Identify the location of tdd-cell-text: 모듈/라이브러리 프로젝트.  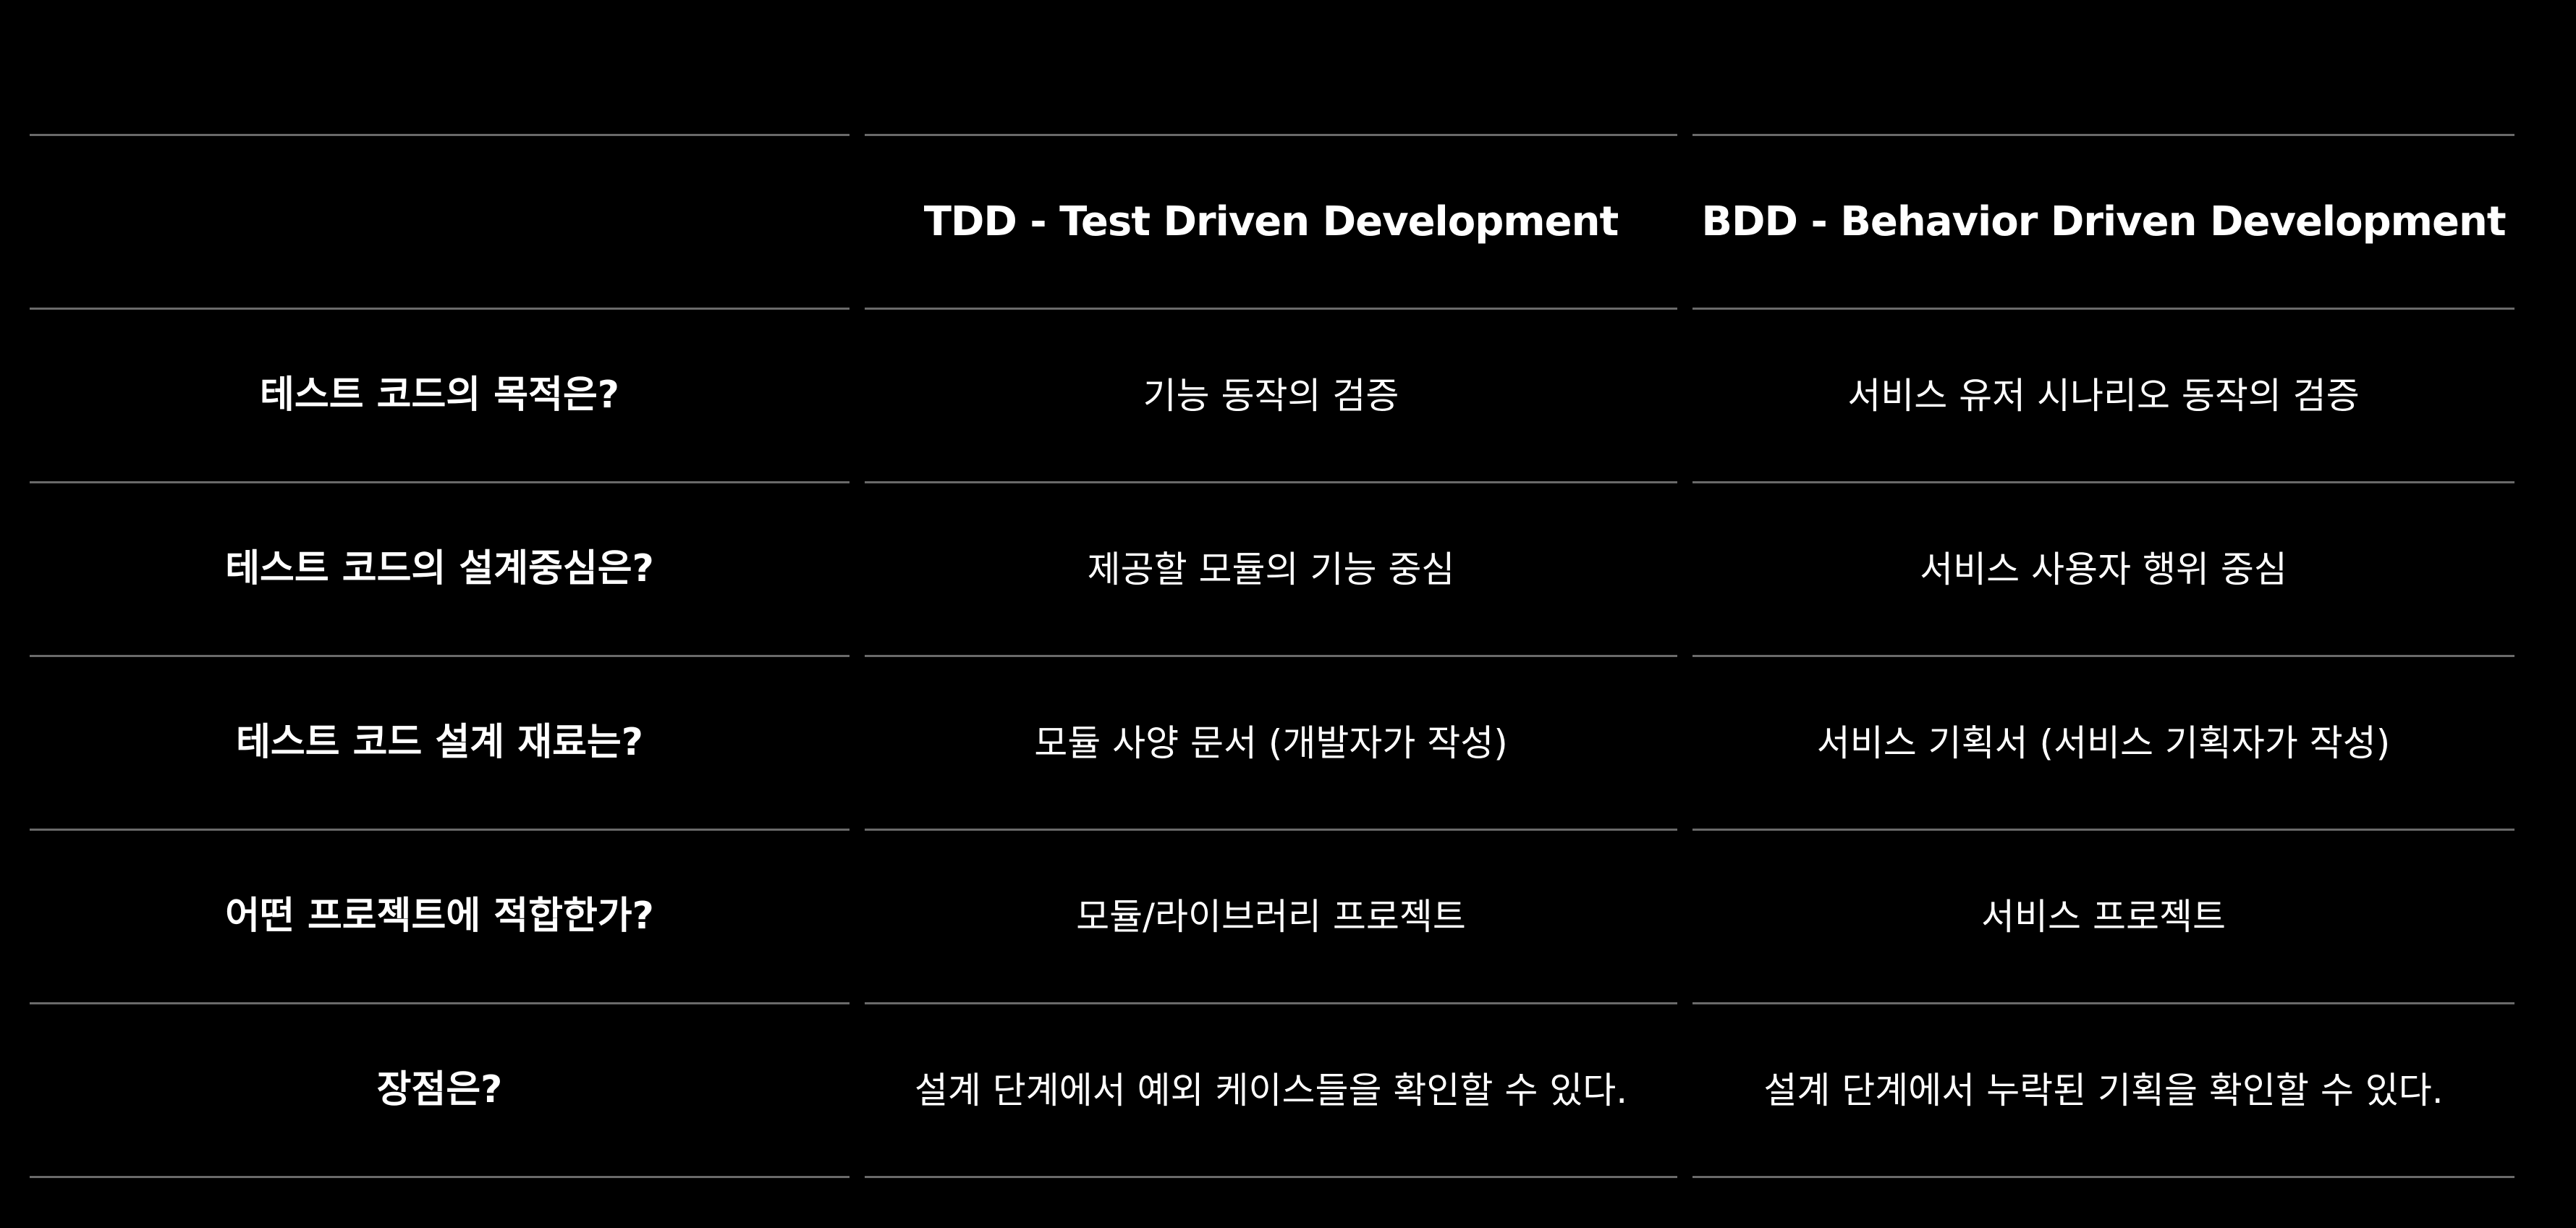
(1271, 917).